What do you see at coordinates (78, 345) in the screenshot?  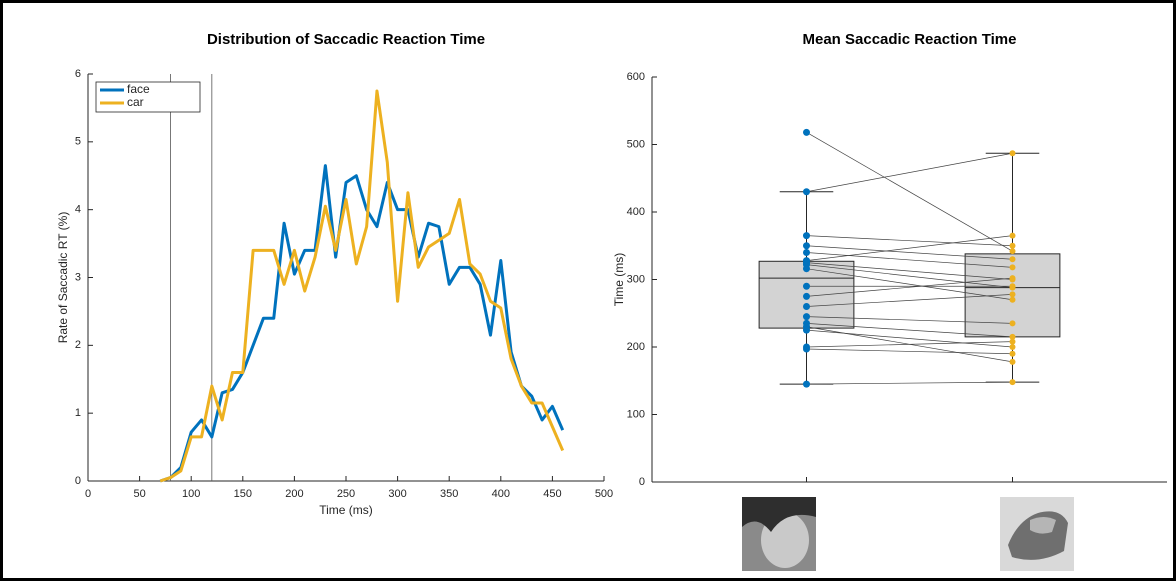 I see `y-tick-label: 2` at bounding box center [78, 345].